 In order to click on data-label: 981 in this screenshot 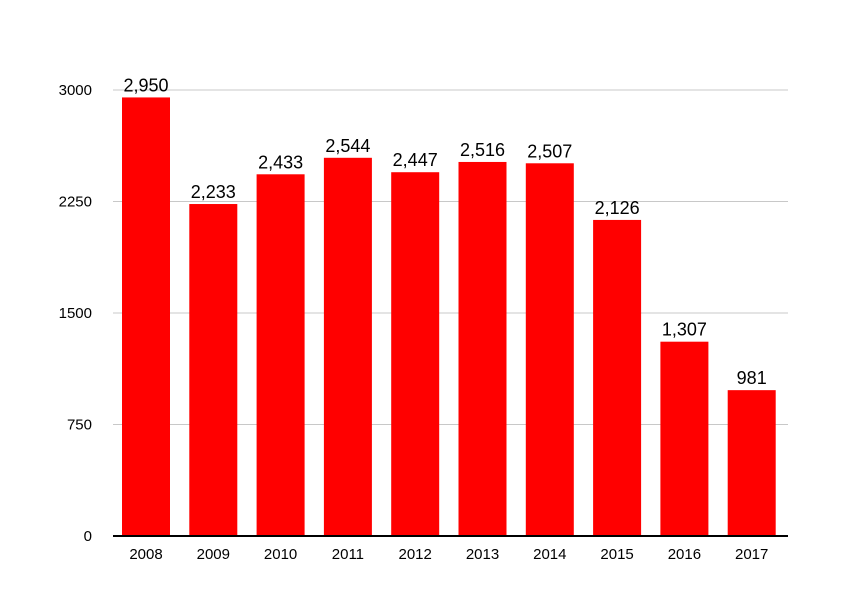, I will do `click(752, 378)`.